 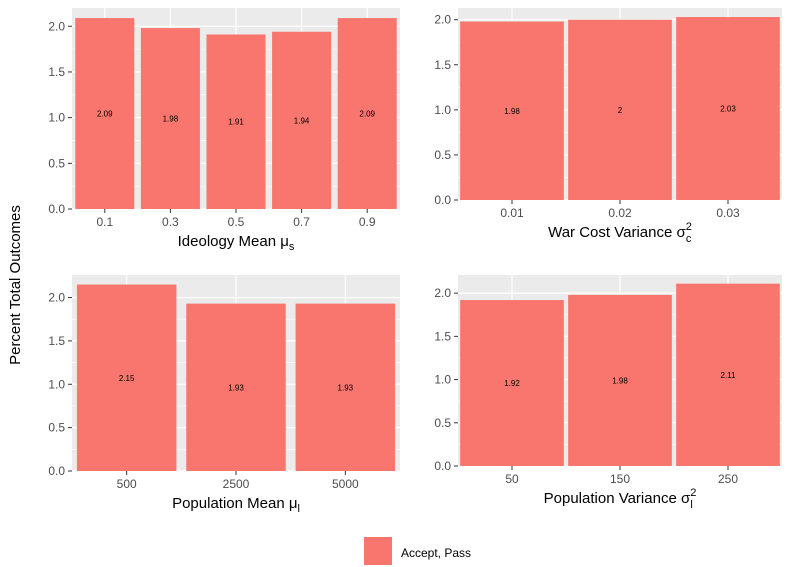 I want to click on x-tick-label: 0.9, so click(x=367, y=222).